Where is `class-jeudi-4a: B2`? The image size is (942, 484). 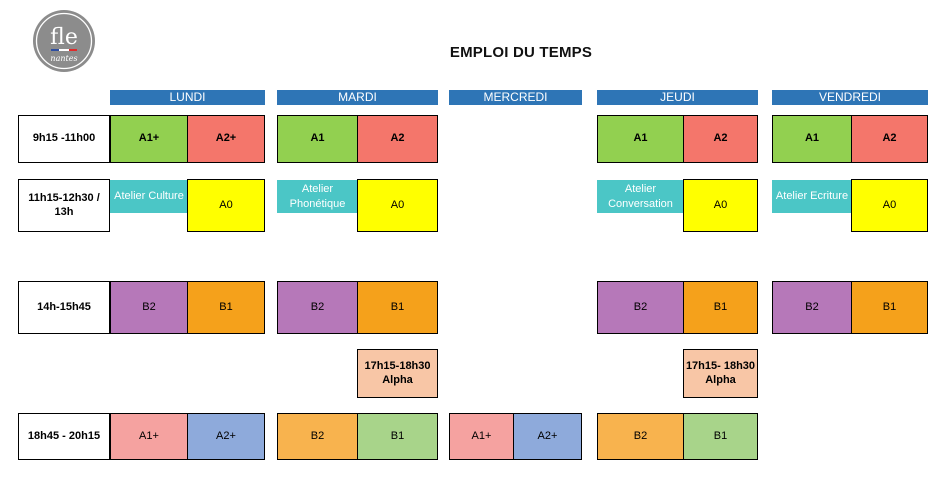 class-jeudi-4a: B2 is located at coordinates (640, 436).